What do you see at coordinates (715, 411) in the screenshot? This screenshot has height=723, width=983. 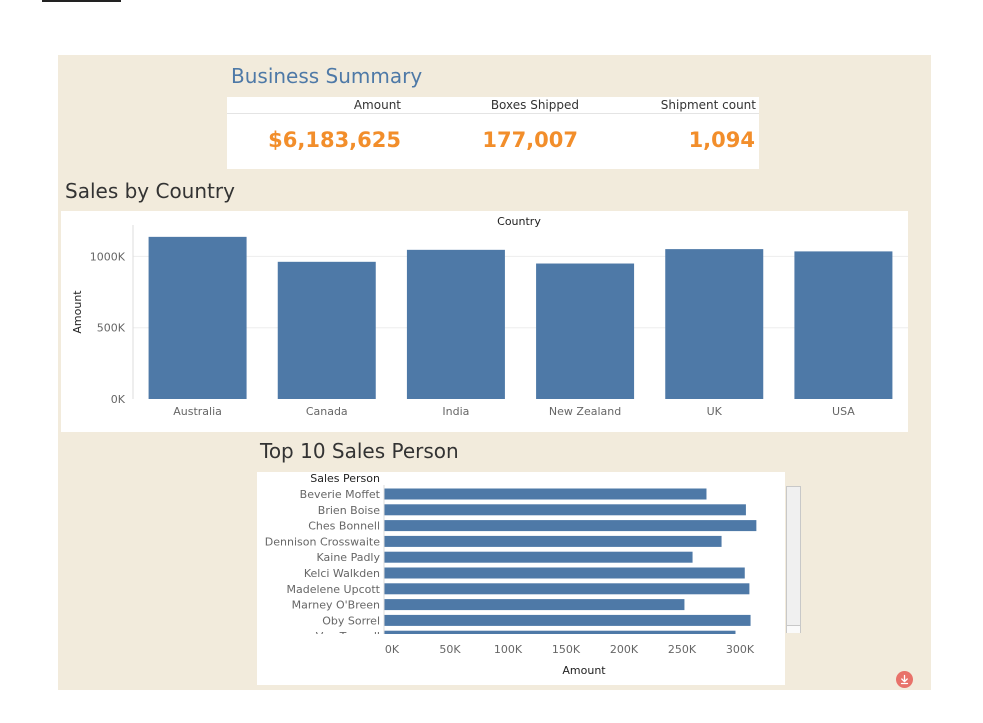 I see `country-x-tick-label: UK` at bounding box center [715, 411].